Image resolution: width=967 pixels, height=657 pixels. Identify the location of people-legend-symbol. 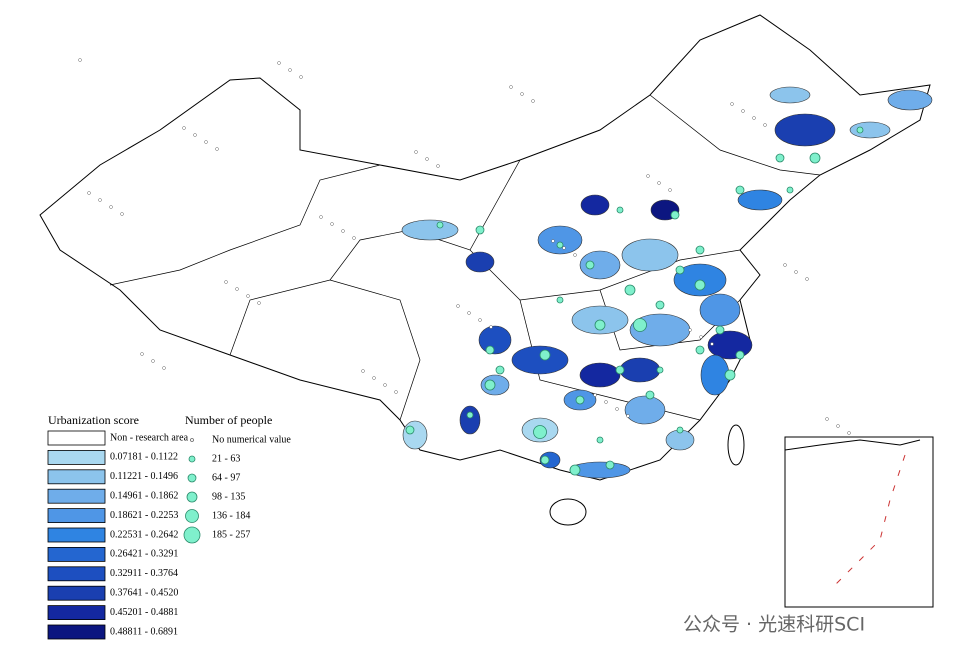
(192, 478).